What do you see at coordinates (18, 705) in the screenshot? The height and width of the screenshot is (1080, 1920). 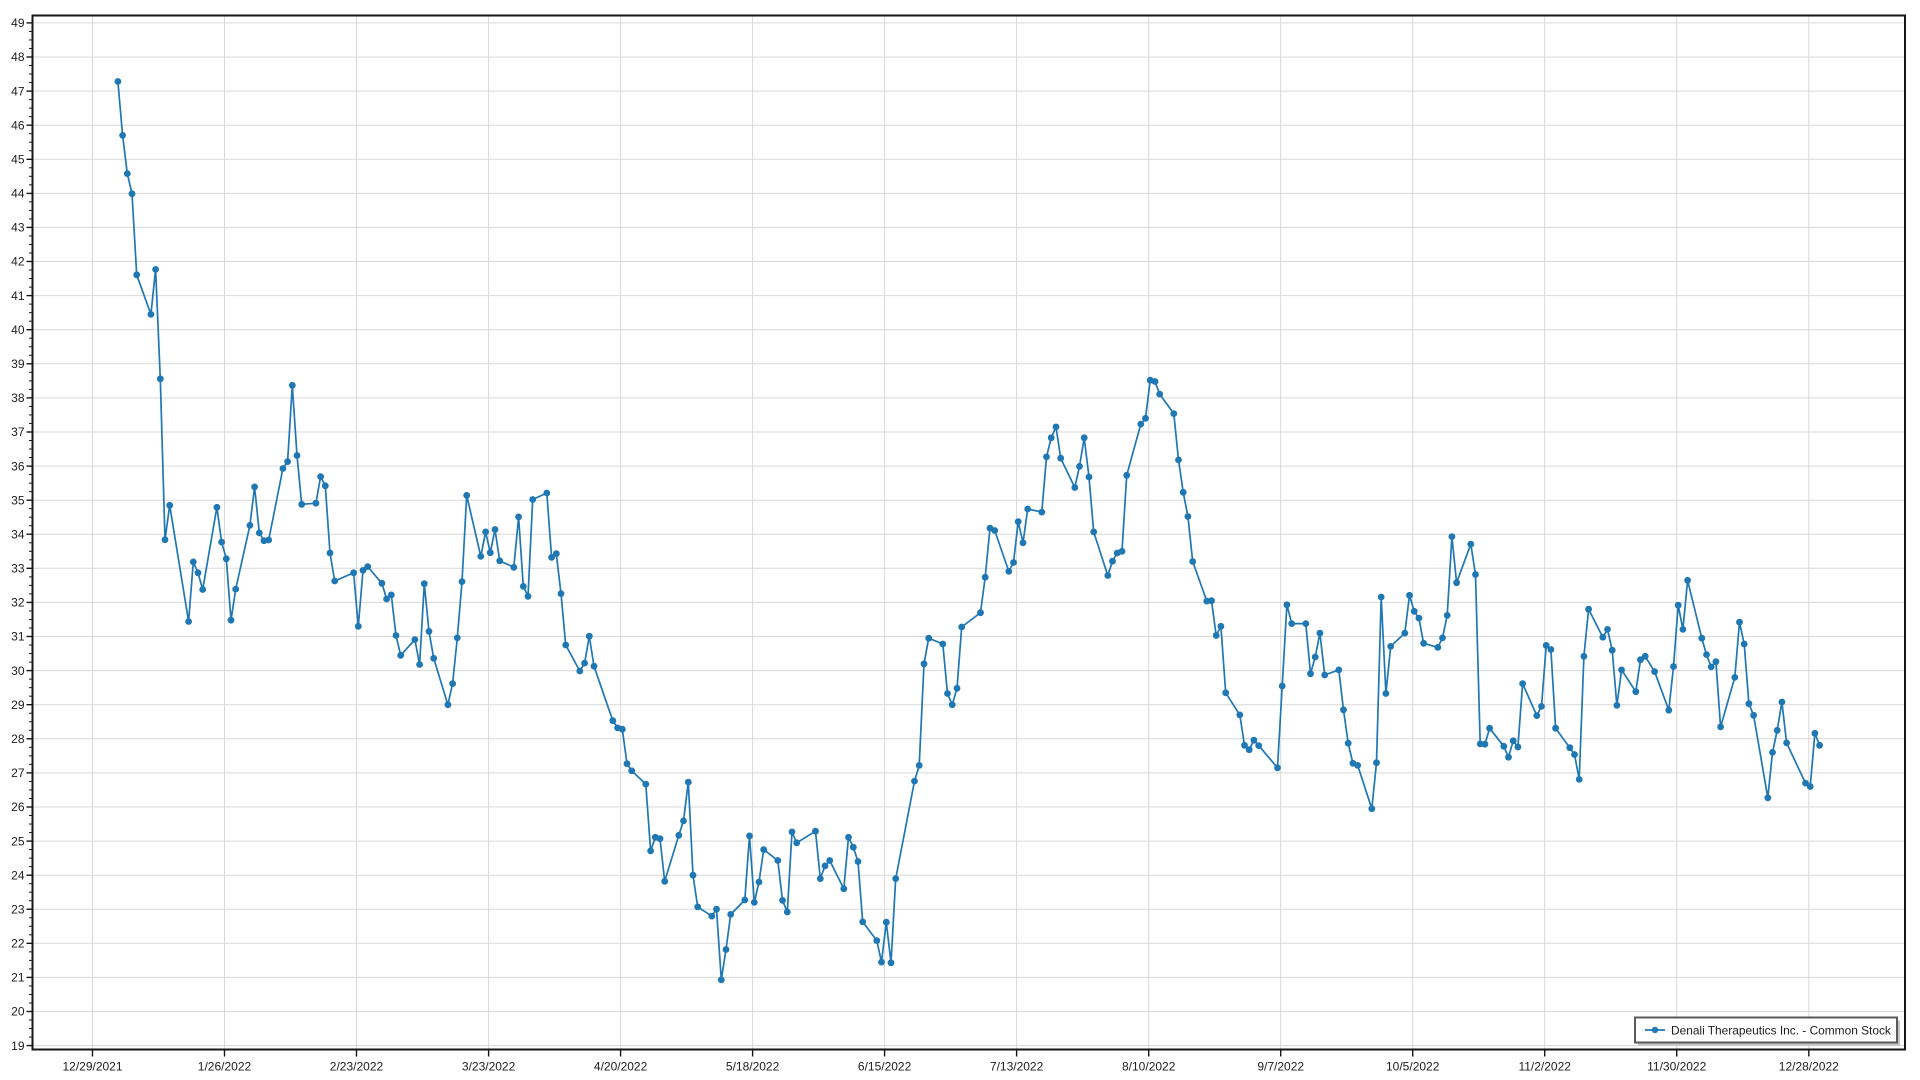 I see `svg-text: 29` at bounding box center [18, 705].